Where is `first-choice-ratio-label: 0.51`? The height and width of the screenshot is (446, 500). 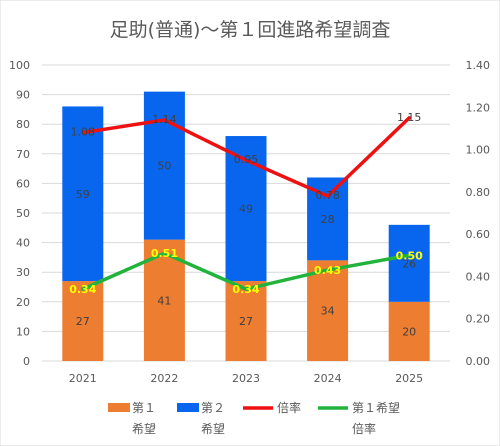
first-choice-ratio-label: 0.51 is located at coordinates (164, 253).